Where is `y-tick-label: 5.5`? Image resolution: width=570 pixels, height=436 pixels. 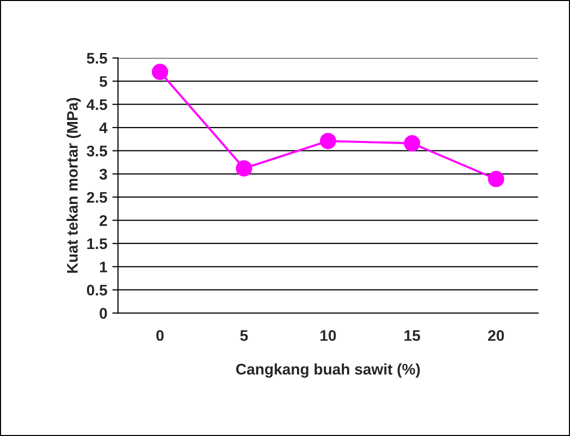 y-tick-label: 5.5 is located at coordinates (97, 58).